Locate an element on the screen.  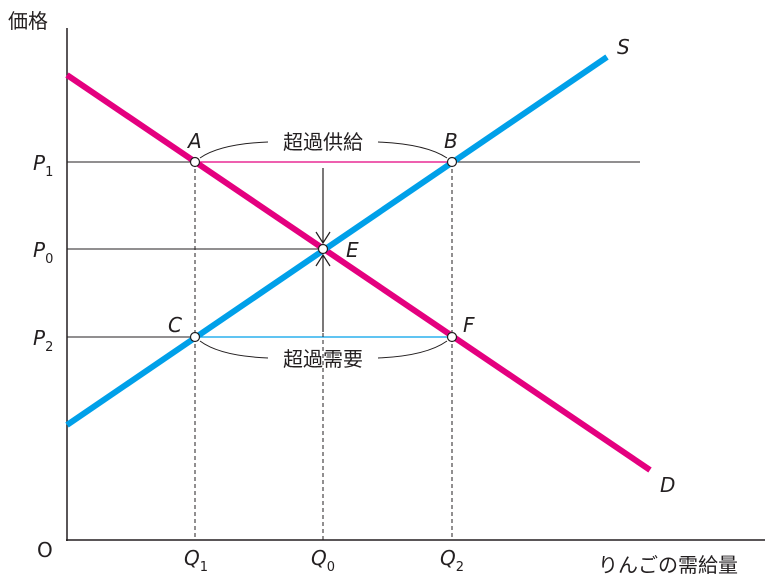
point-label: F is located at coordinates (469, 325).